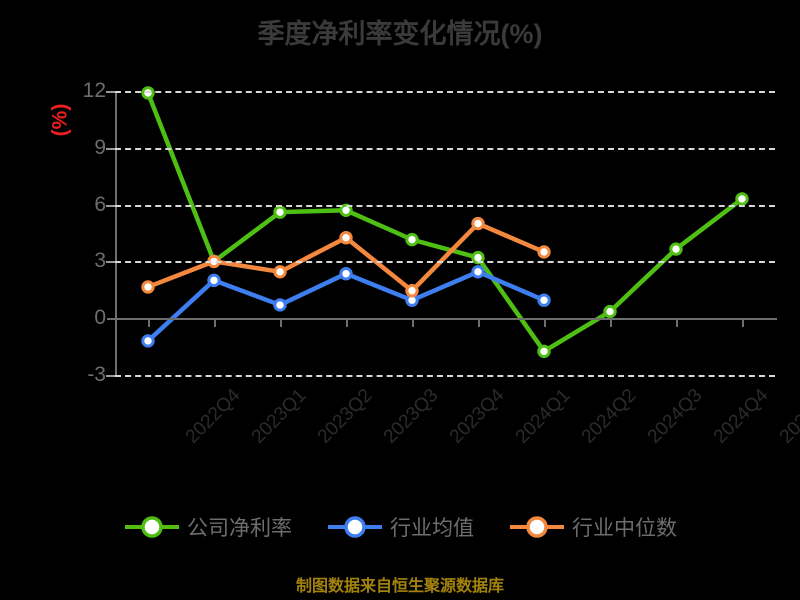 This screenshot has height=600, width=800. Describe the element at coordinates (432, 528) in the screenshot. I see `legend-label: 行业均值` at that location.